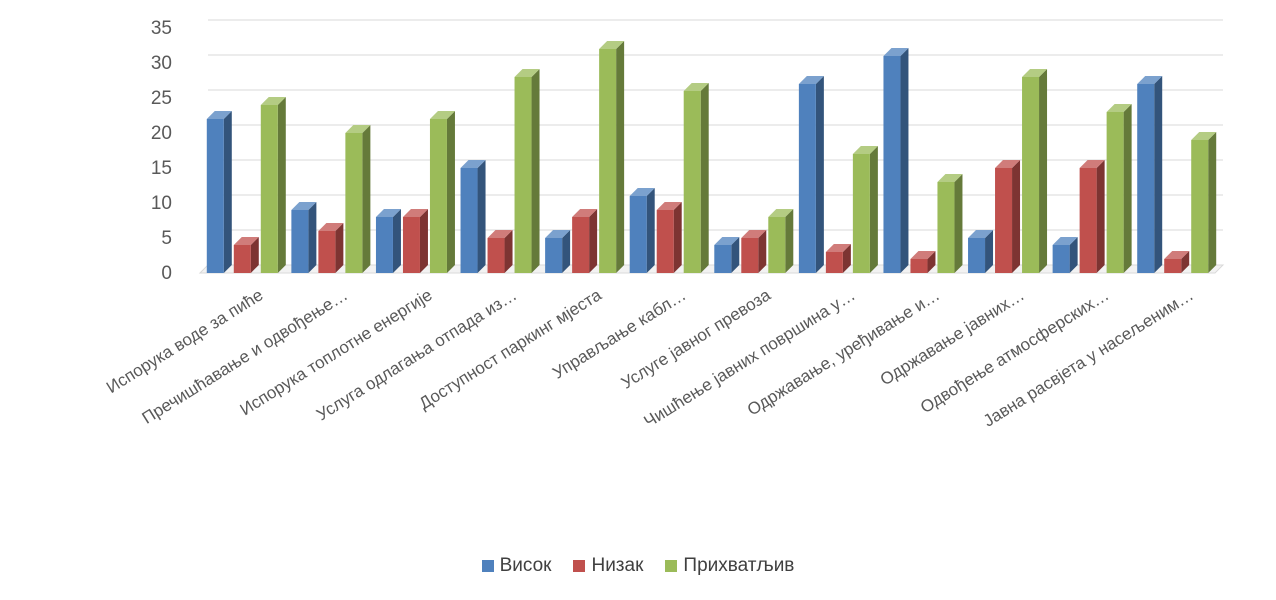 This screenshot has height=600, width=1276. I want to click on legend-label-nizak: Низак, so click(617, 565).